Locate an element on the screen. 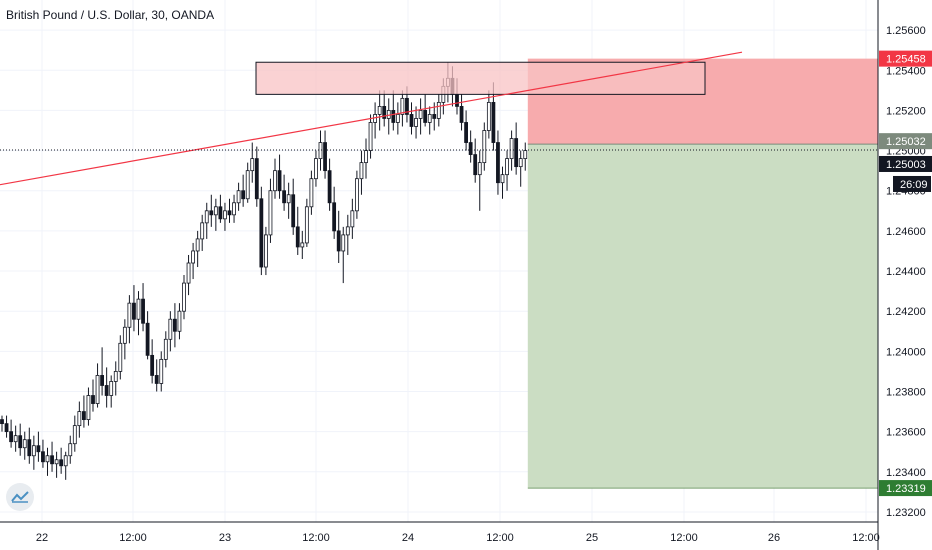  resistance-box is located at coordinates (480, 78).